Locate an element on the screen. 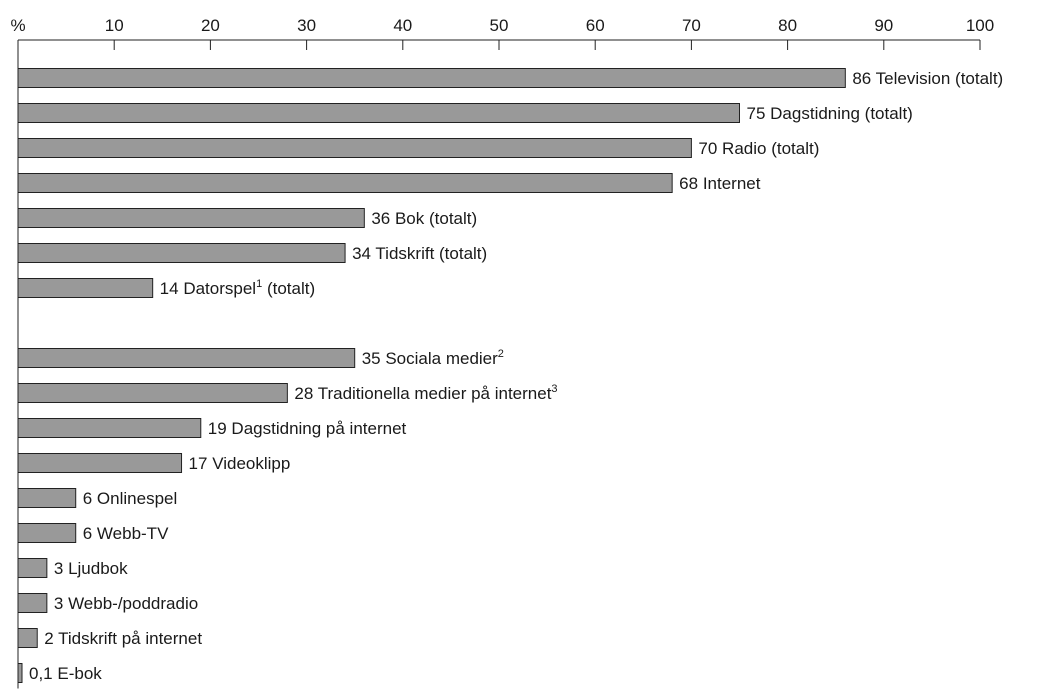 This screenshot has width=1037, height=689. bar-category-label: Bok (totalt) is located at coordinates (436, 218).